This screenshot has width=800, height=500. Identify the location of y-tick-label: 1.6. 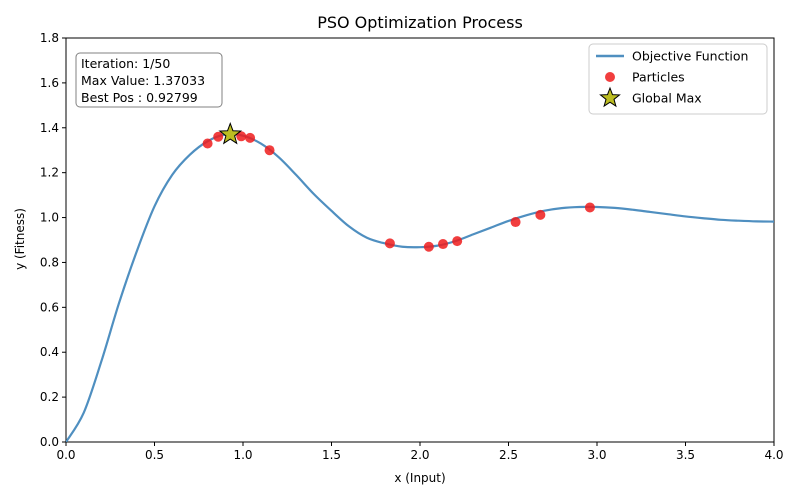
(49, 83).